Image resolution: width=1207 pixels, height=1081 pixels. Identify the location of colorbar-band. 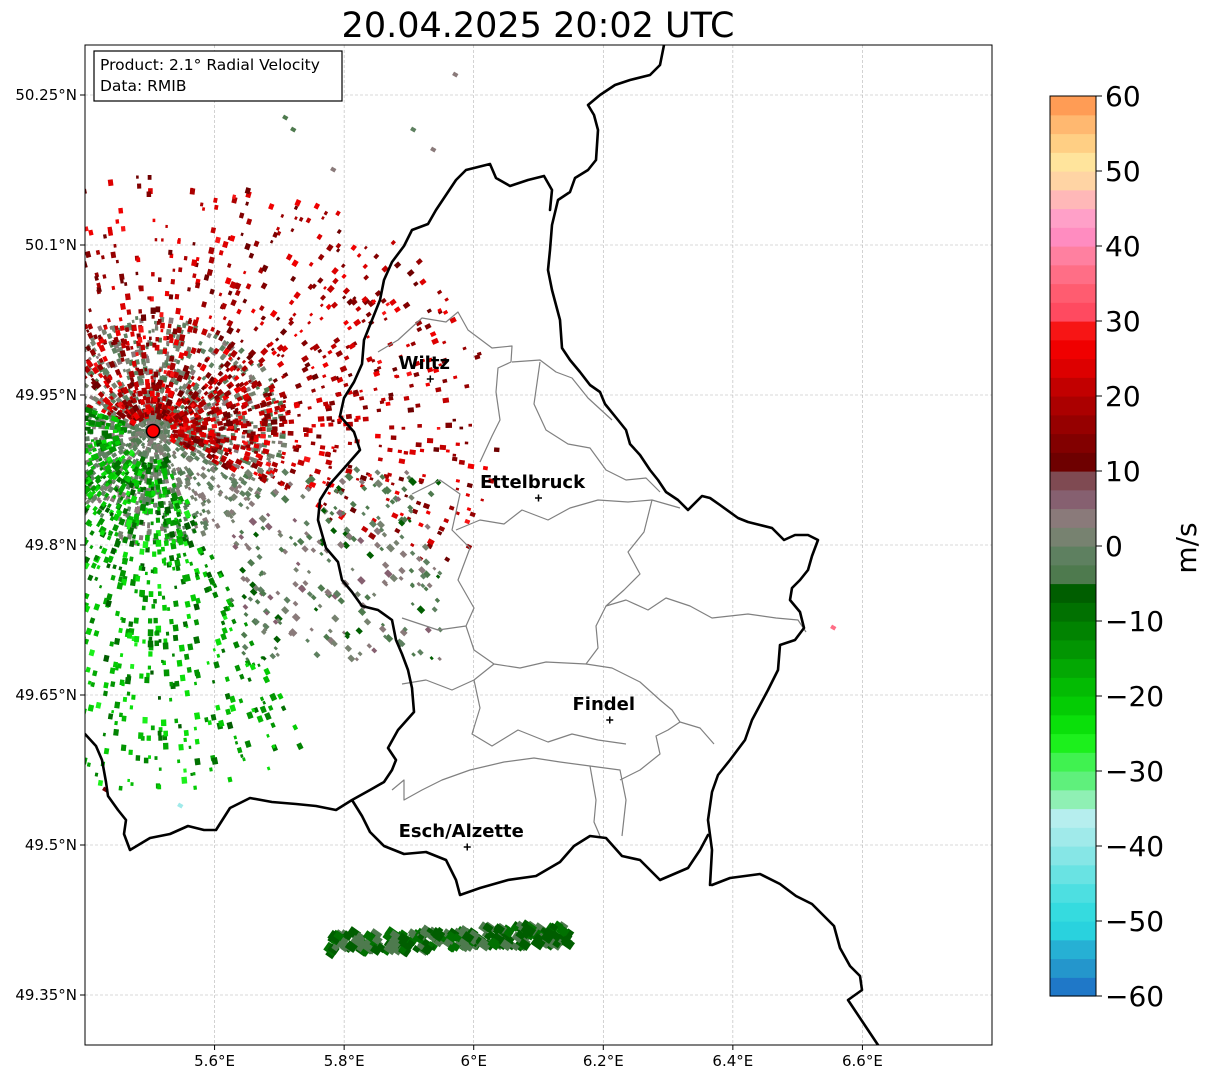
(1073, 256).